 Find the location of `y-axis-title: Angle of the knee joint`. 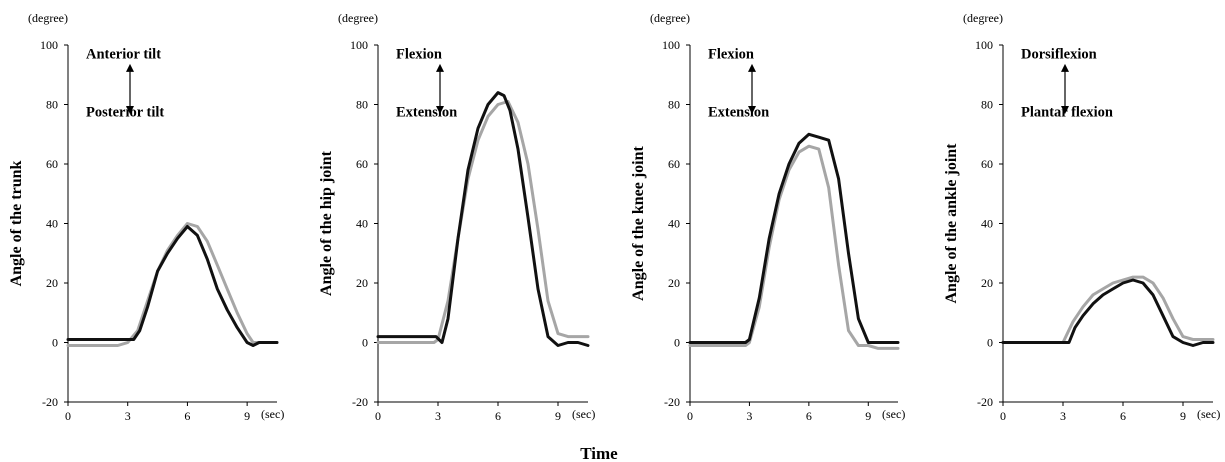

y-axis-title: Angle of the knee joint is located at coordinates (638, 223).